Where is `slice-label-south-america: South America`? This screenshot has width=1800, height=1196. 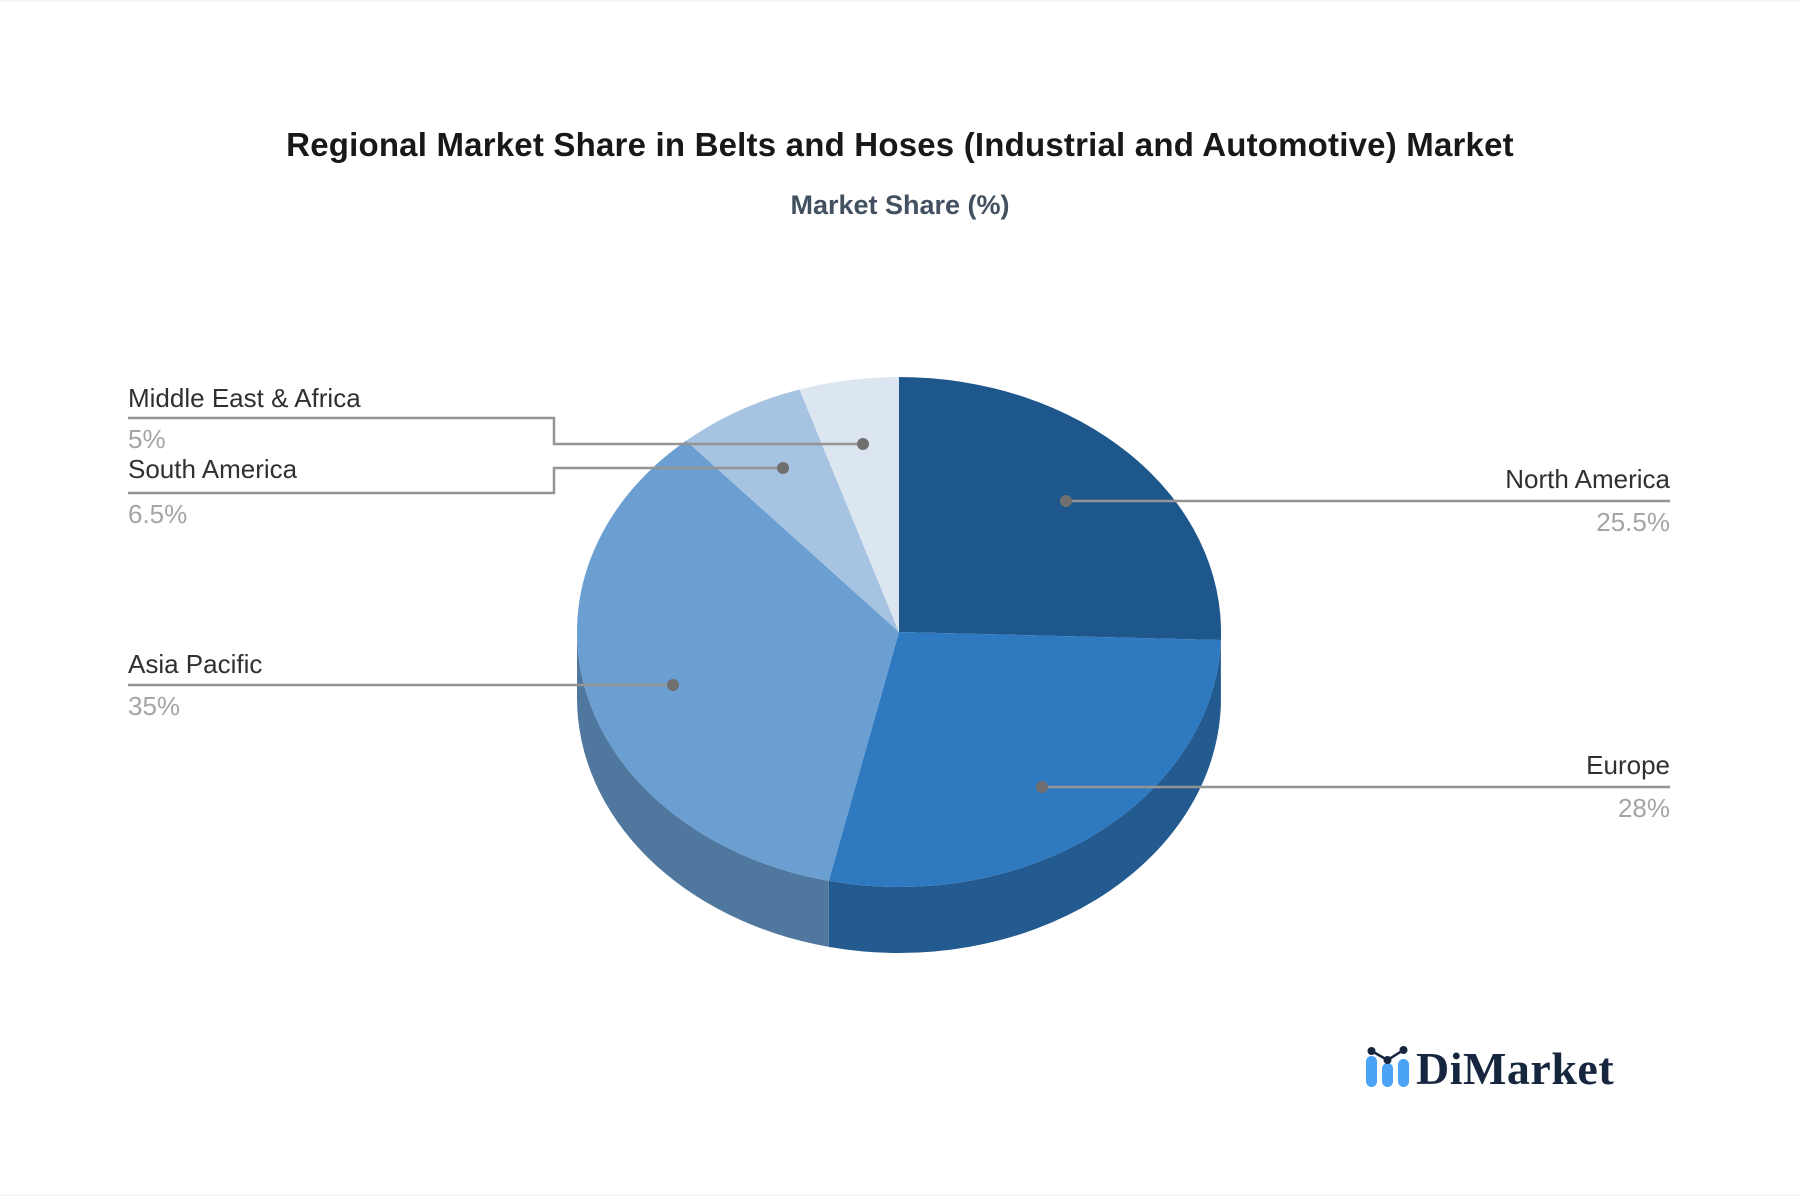
slice-label-south-america: South America is located at coordinates (213, 469).